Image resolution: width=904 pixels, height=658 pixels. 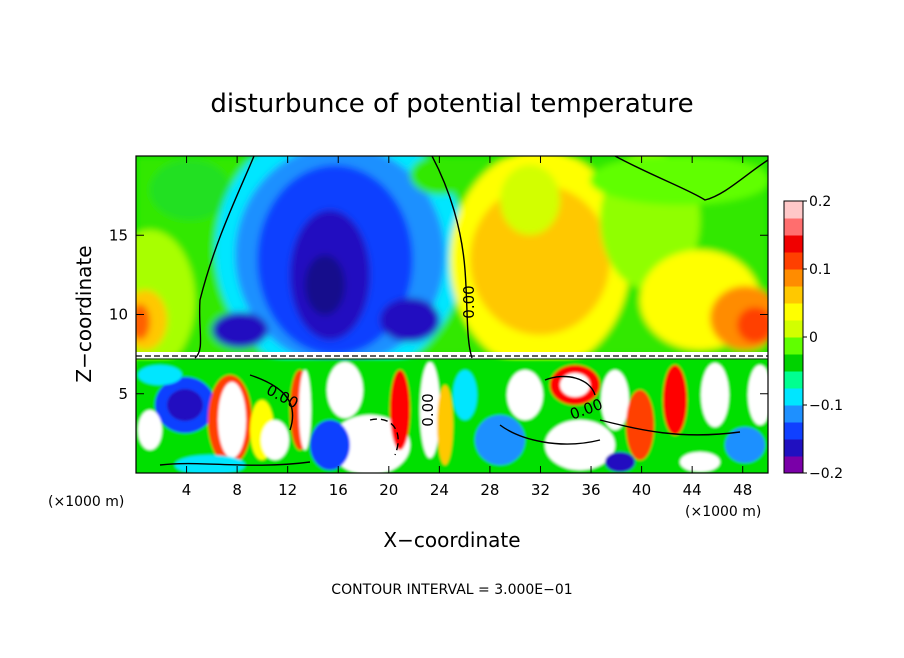 I want to click on x-tick-label: 16, so click(x=338, y=490).